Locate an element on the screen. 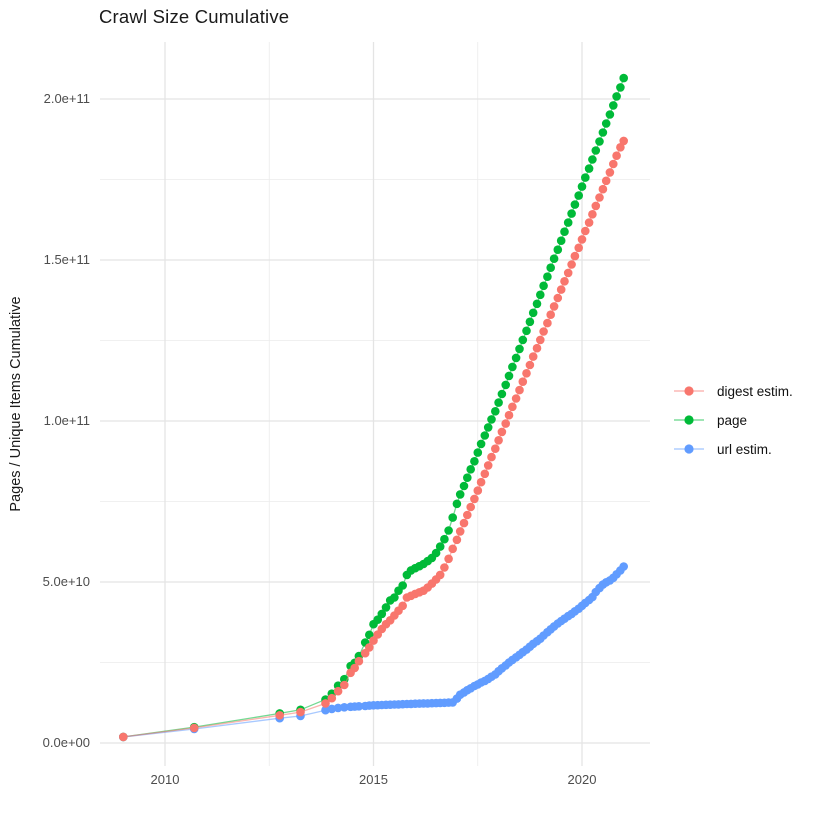  legend: digest estim. page url estim. is located at coordinates (732, 420).